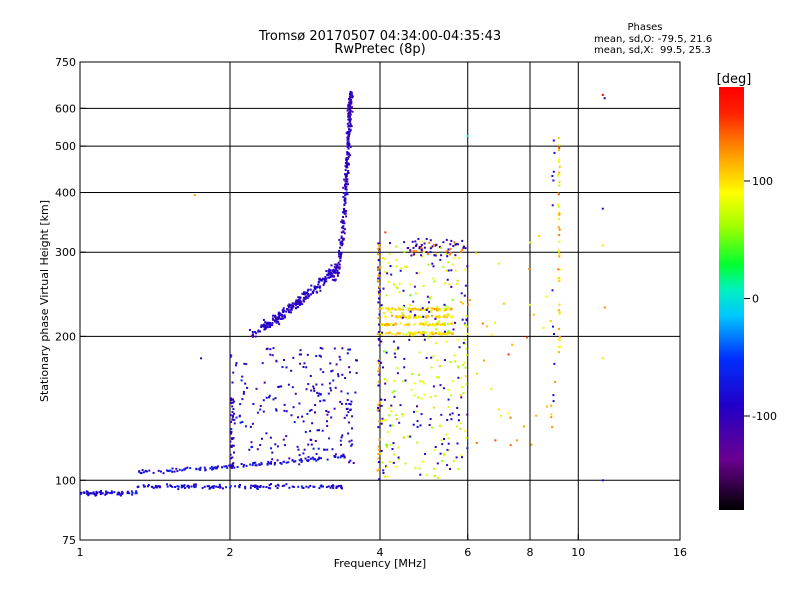  What do you see at coordinates (762, 181) in the screenshot?
I see `colorbar-tick-label-0: 100` at bounding box center [762, 181].